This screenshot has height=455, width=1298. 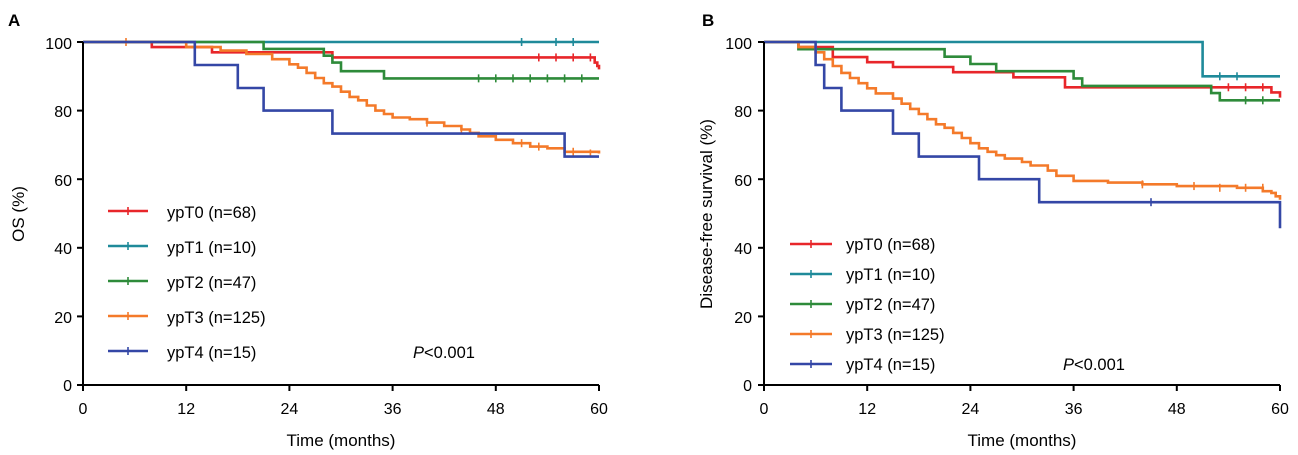 What do you see at coordinates (890, 275) in the screenshot?
I see `panel-b-legend-label: ypT1 (n=10)` at bounding box center [890, 275].